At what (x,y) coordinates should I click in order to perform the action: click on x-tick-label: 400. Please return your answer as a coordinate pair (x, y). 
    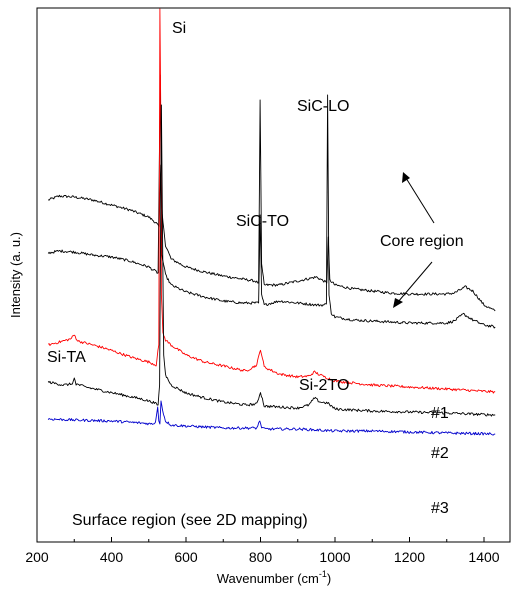
    Looking at the image, I should click on (112, 557).